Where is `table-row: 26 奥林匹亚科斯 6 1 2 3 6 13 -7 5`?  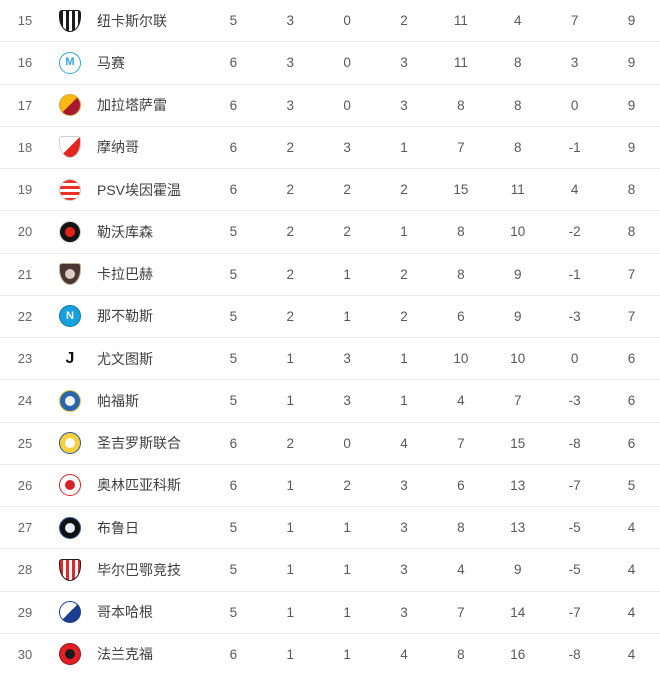
table-row: 26 奥林匹亚科斯 6 1 2 3 6 13 -7 5 is located at coordinates (330, 485).